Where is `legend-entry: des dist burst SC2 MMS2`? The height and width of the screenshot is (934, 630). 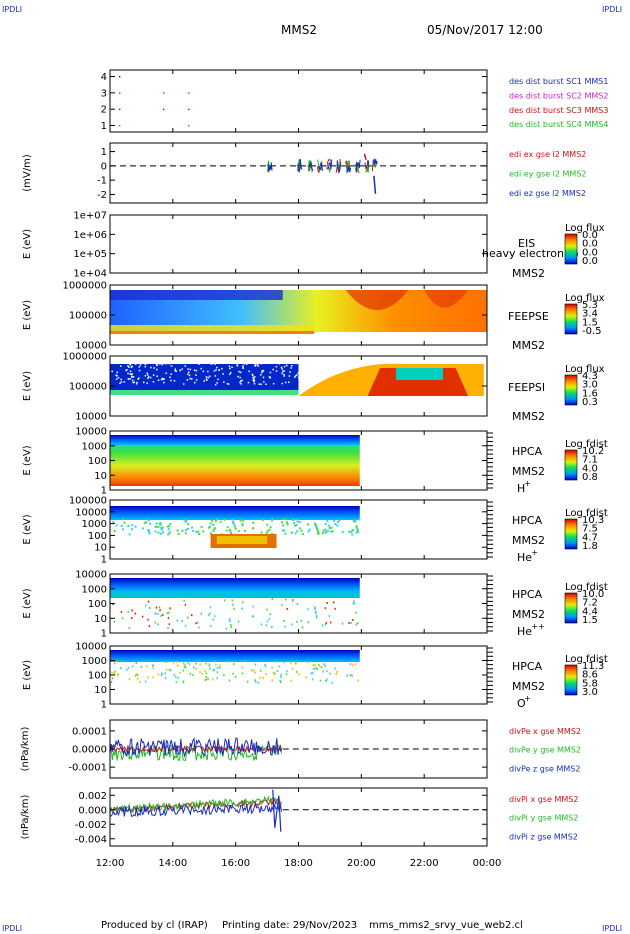 legend-entry: des dist burst SC2 MMS2 is located at coordinates (558, 95).